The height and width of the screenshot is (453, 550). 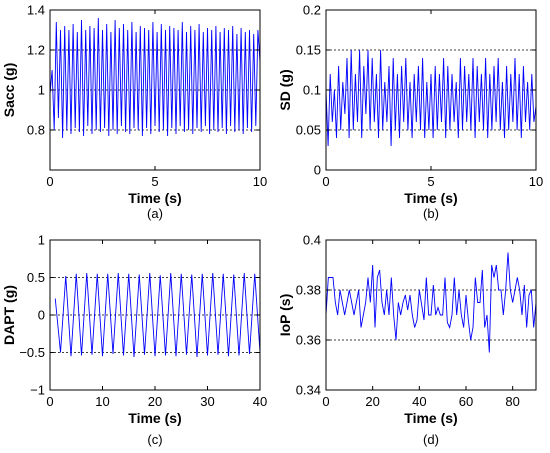 I want to click on y-tick-label: 0.05, so click(x=308, y=130).